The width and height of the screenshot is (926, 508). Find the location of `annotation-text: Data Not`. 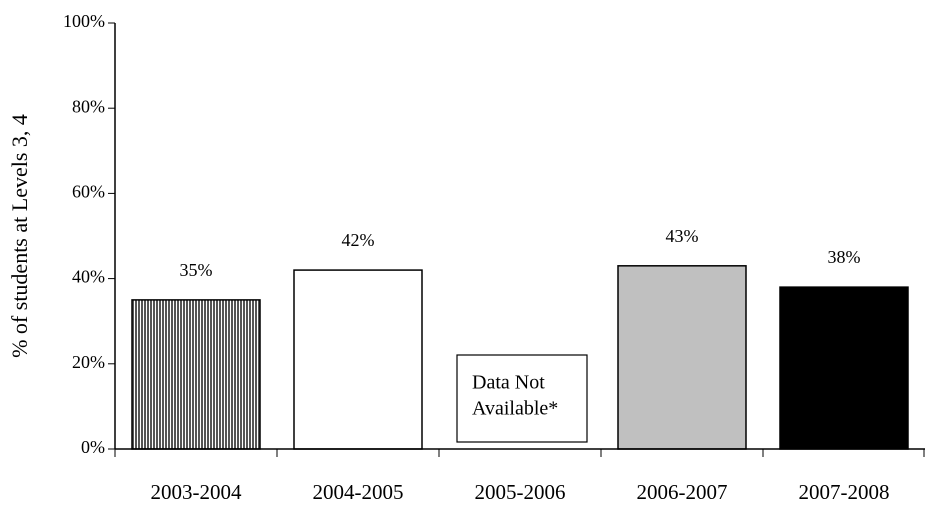

annotation-text: Data Not is located at coordinates (508, 383).